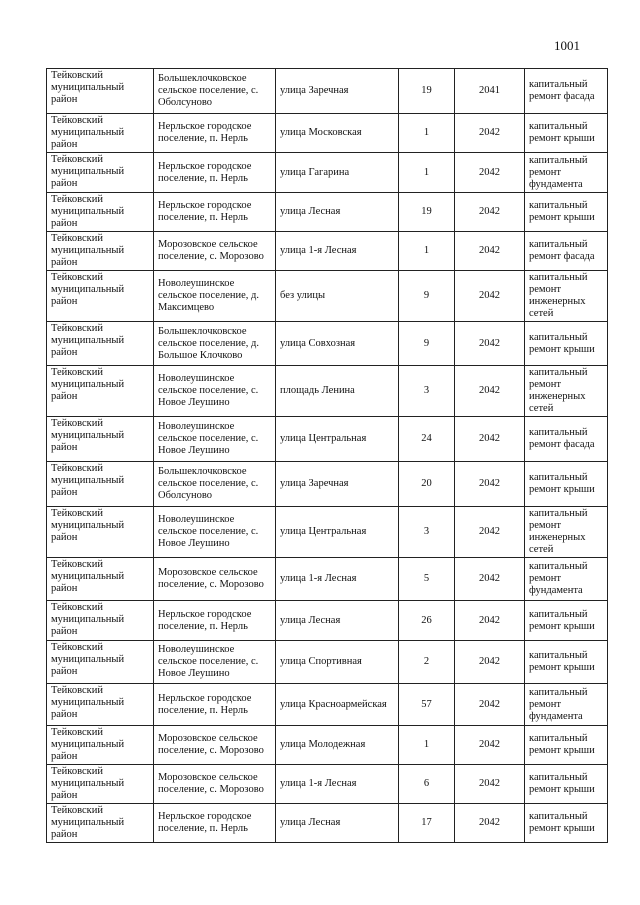  Describe the element at coordinates (426, 784) in the screenshot. I see `house-number: 6` at that location.